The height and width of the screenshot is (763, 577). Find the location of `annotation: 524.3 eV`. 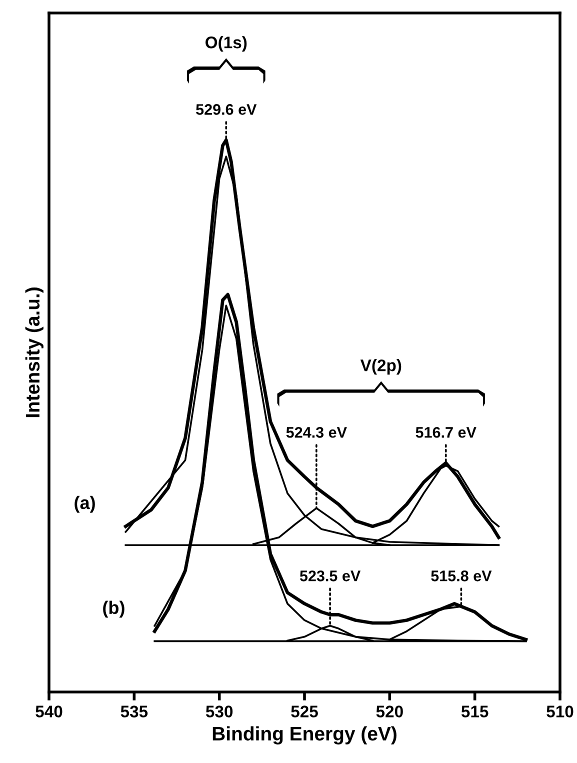

annotation: 524.3 eV is located at coordinates (316, 432).